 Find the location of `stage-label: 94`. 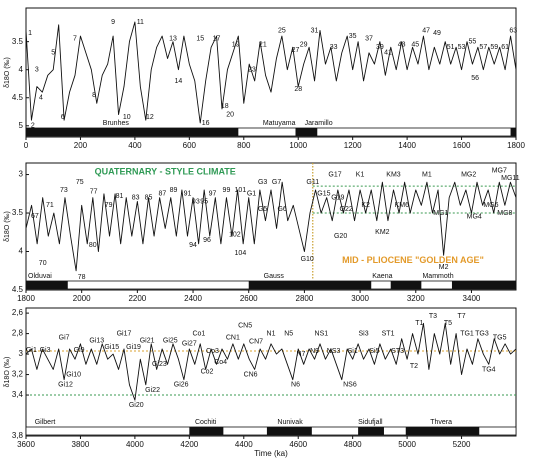

stage-label: 94 is located at coordinates (193, 245).